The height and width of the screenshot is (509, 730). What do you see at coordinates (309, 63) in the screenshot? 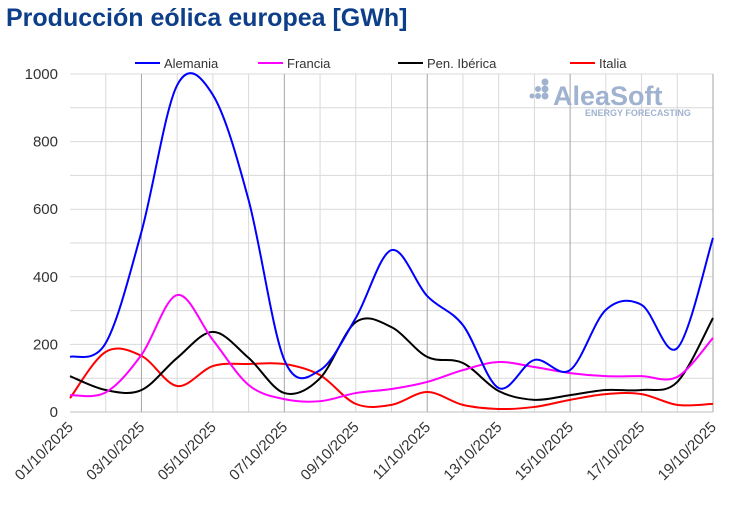
I see `legend-label: Francia` at bounding box center [309, 63].